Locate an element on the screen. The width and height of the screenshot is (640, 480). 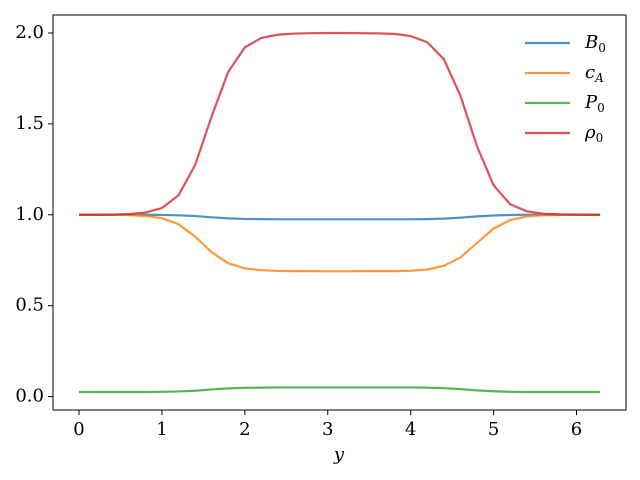
legend-label: cA is located at coordinates (594, 73).